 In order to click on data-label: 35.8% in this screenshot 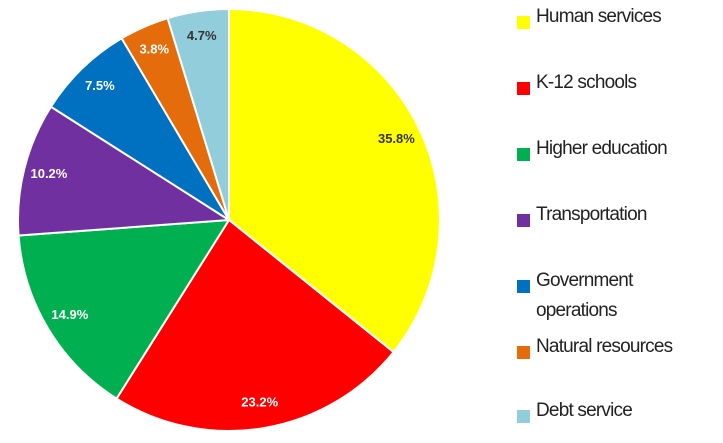, I will do `click(396, 138)`.